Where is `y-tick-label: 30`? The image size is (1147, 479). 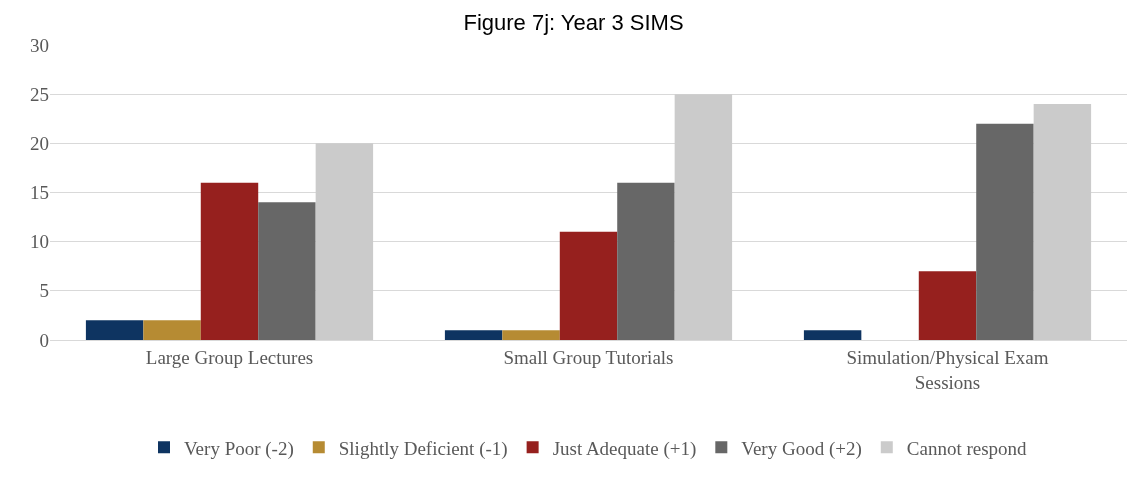
y-tick-label: 30 is located at coordinates (39, 45).